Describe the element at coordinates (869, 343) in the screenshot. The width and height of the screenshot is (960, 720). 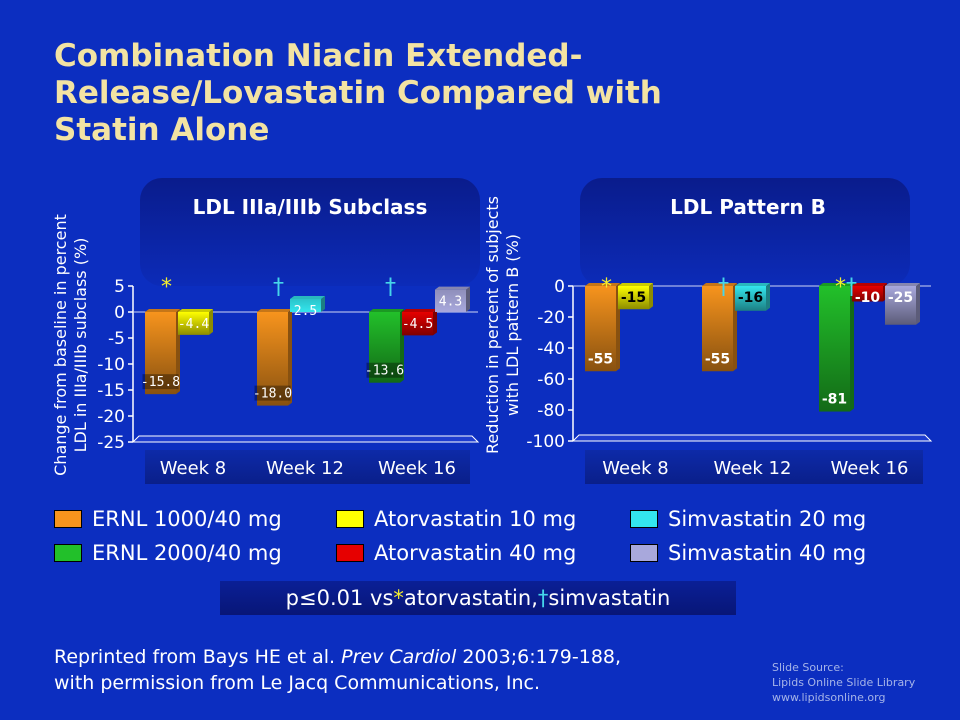
I see `bar-group-week-16: -81 -10 -25 *†` at that location.